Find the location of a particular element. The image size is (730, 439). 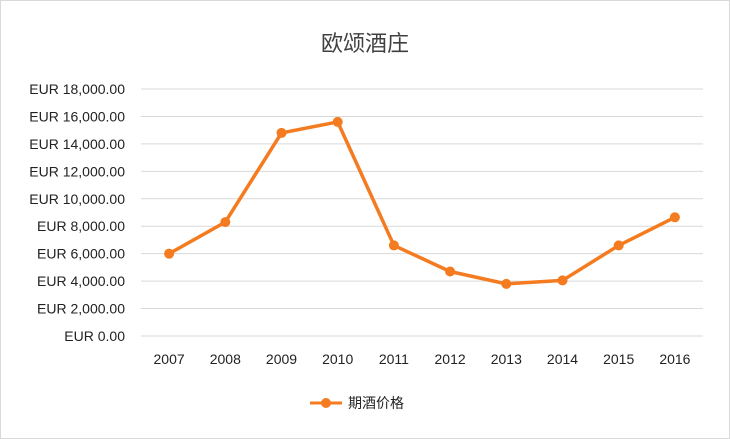

y-tick-label: EUR 0.00 is located at coordinates (94, 336).